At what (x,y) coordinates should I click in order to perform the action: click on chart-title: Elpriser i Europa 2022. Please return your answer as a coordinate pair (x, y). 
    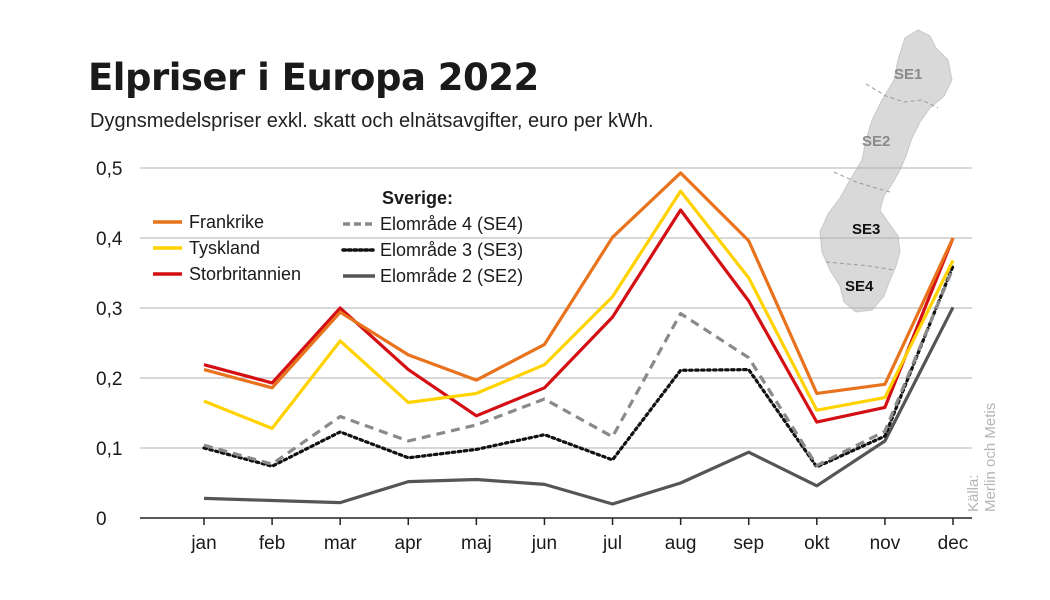
    Looking at the image, I should click on (313, 77).